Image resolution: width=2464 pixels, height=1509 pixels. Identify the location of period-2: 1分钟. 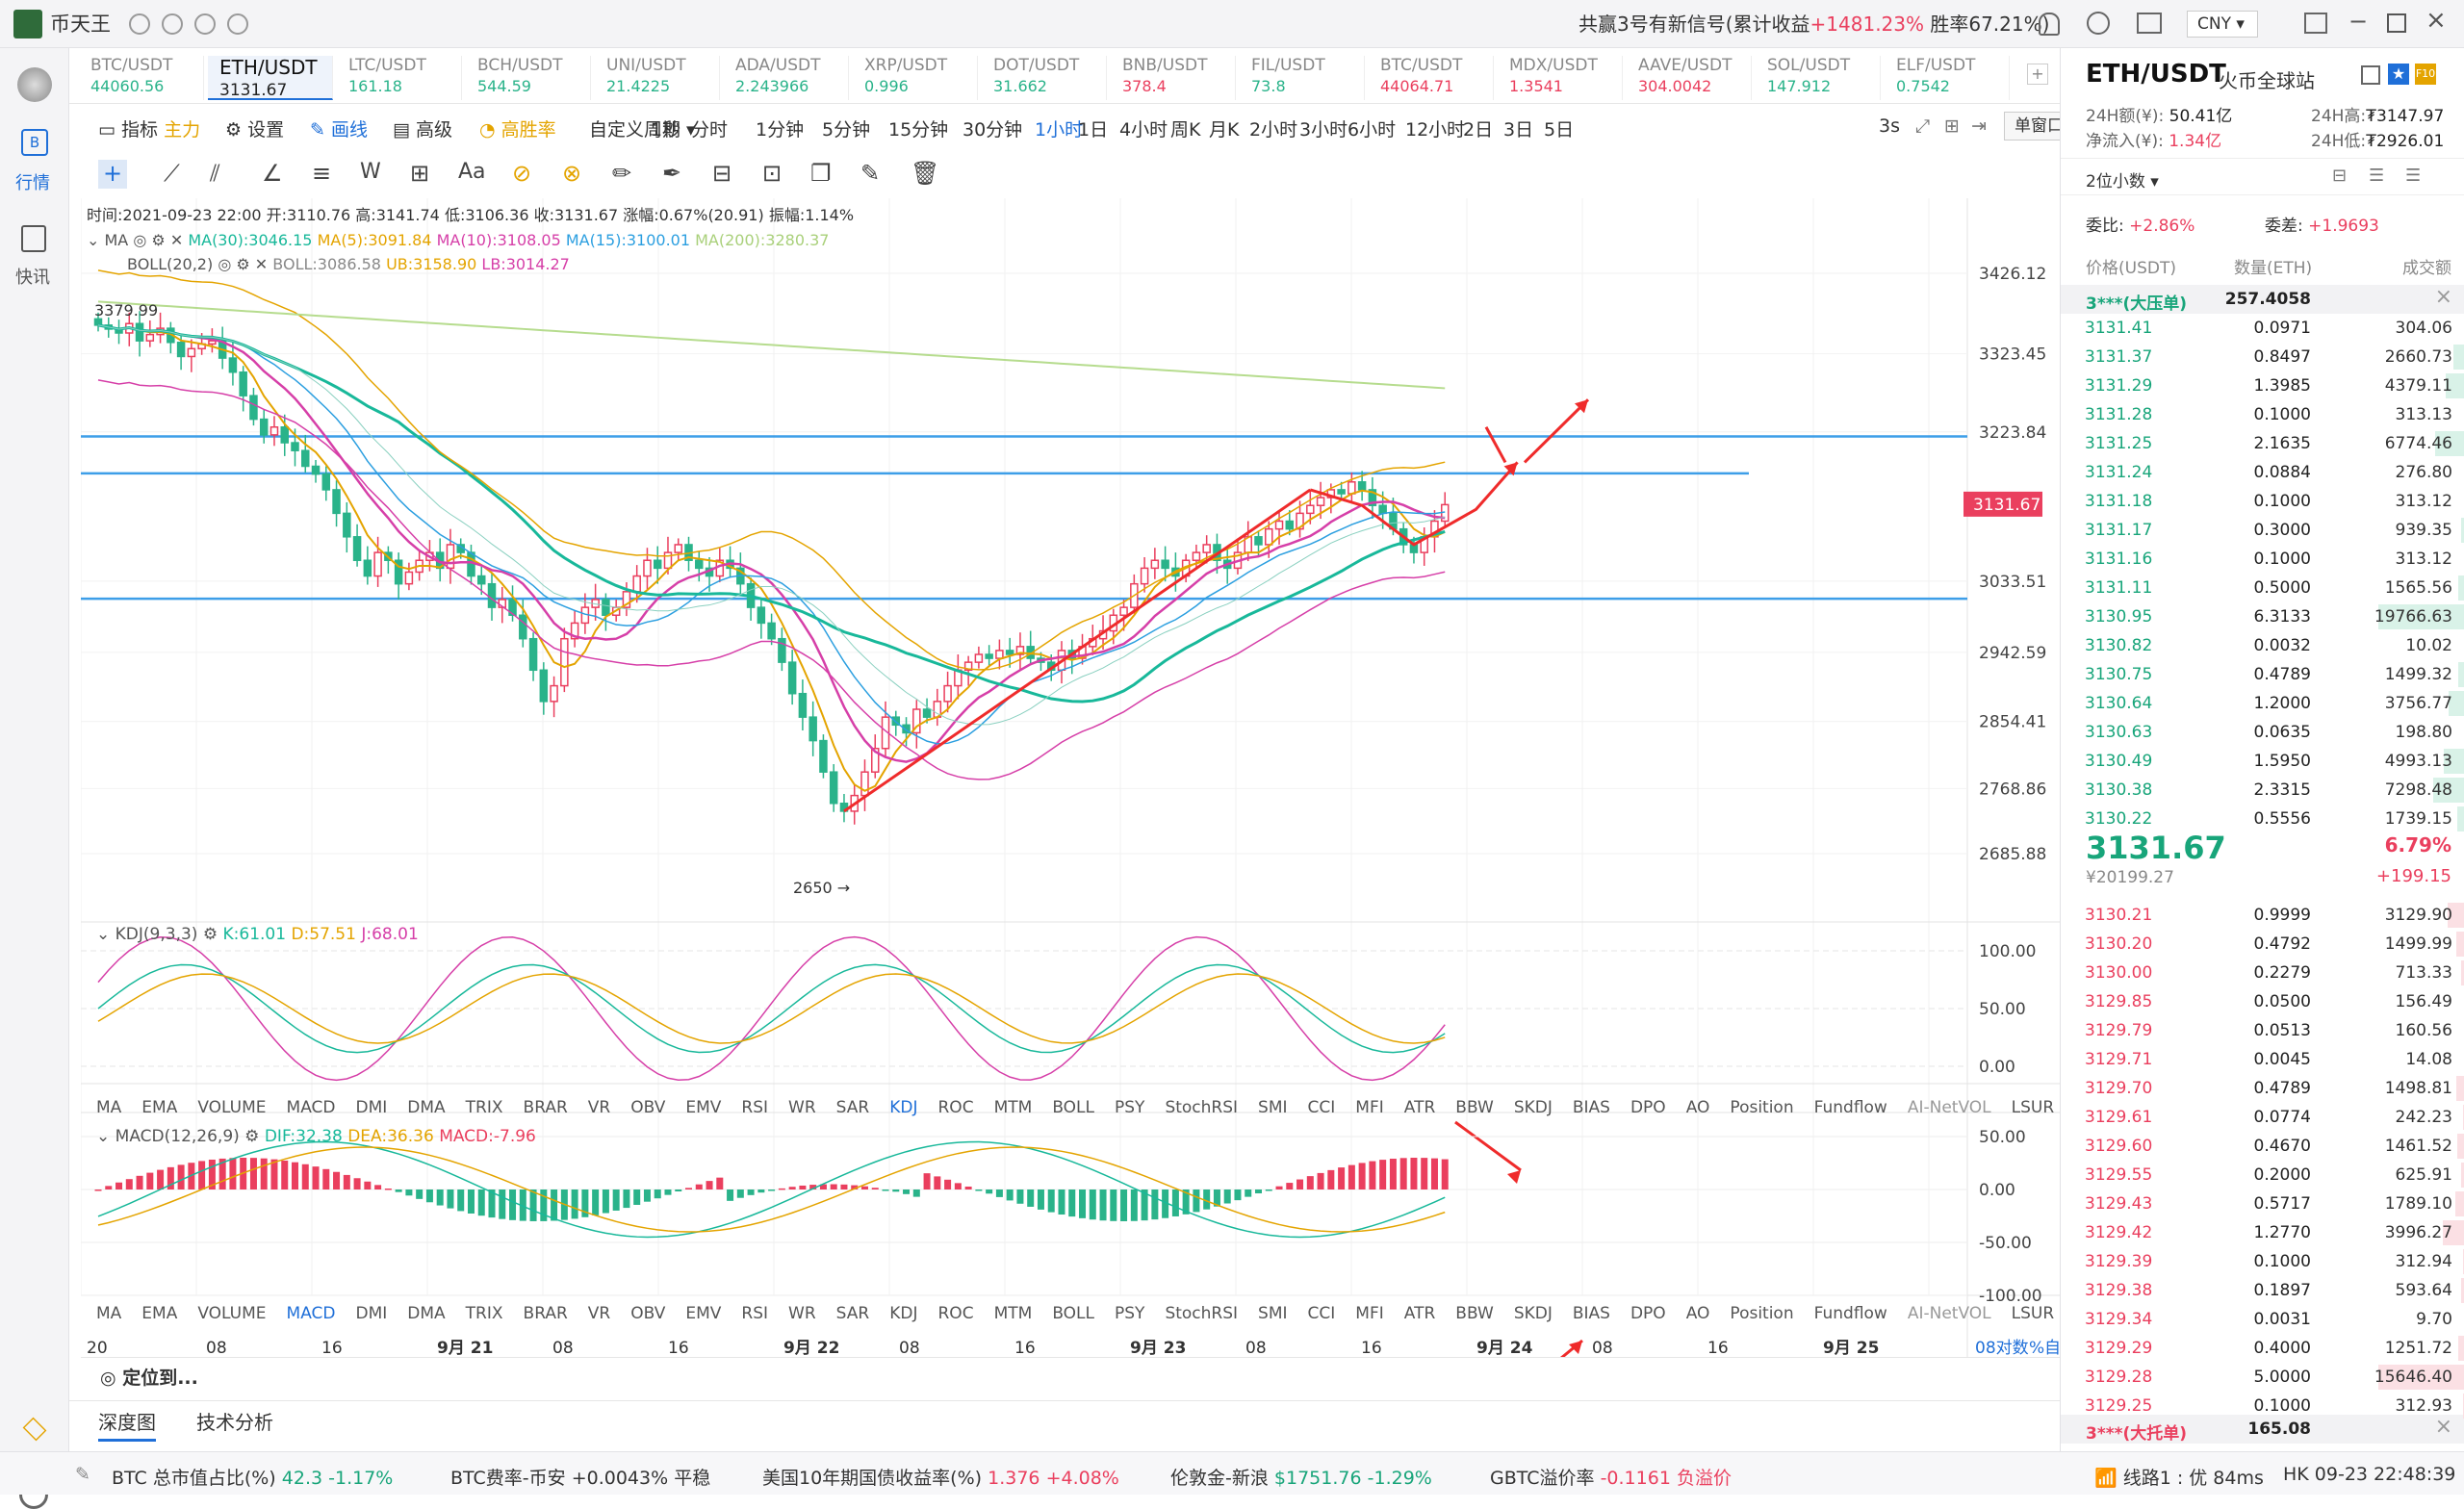
(780, 128).